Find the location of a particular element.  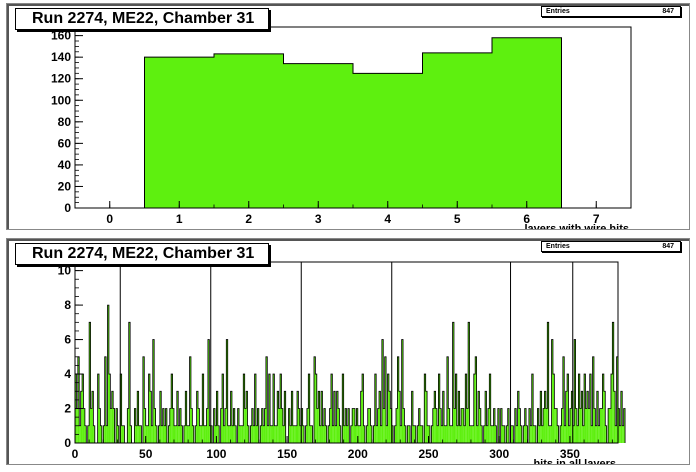

y-tick-label: 60 is located at coordinates (65, 143).